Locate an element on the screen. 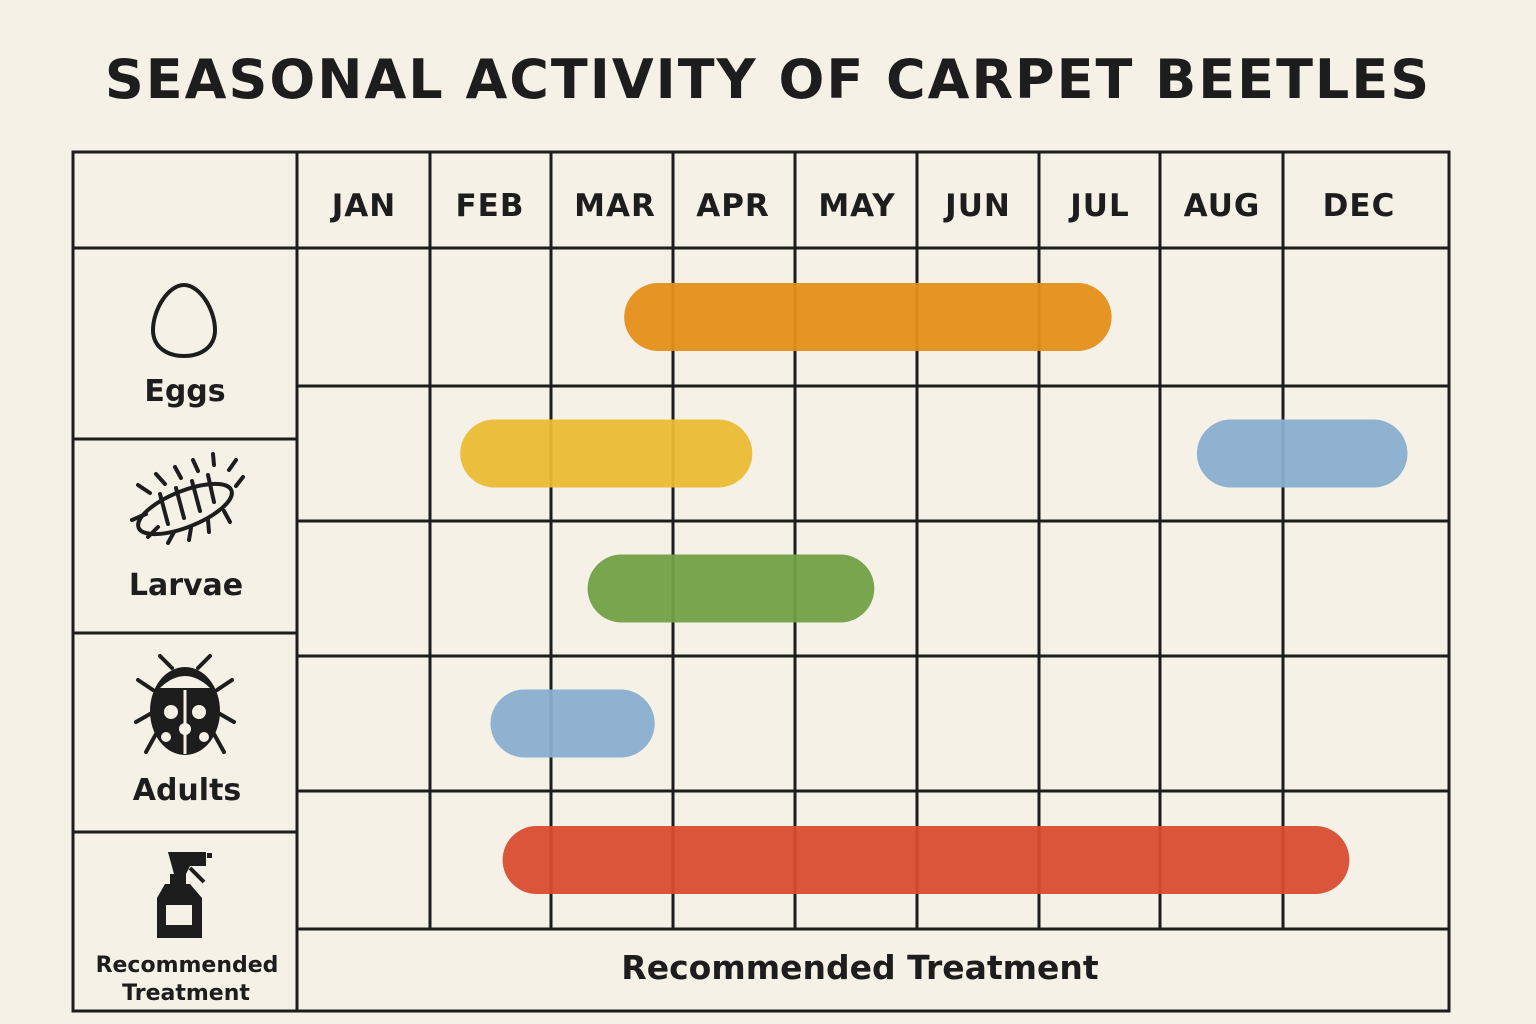 This screenshot has height=1024, width=1536. egg-icon is located at coordinates (184, 320).